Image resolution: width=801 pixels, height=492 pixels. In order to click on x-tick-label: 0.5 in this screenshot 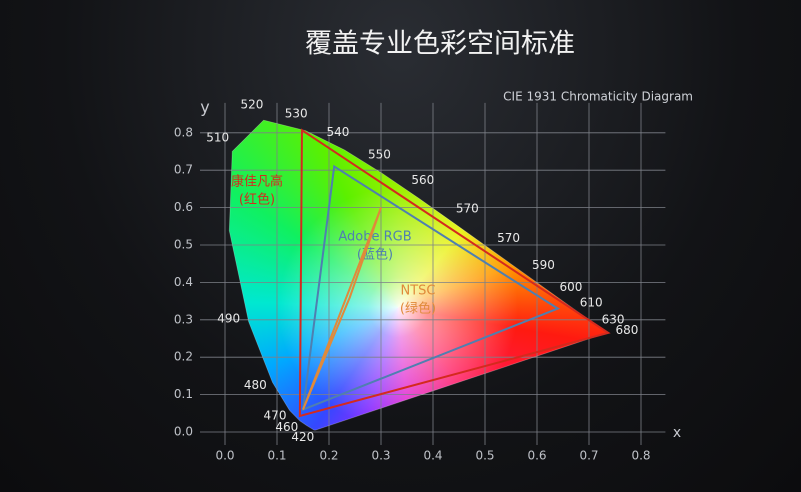, I will do `click(484, 456)`.